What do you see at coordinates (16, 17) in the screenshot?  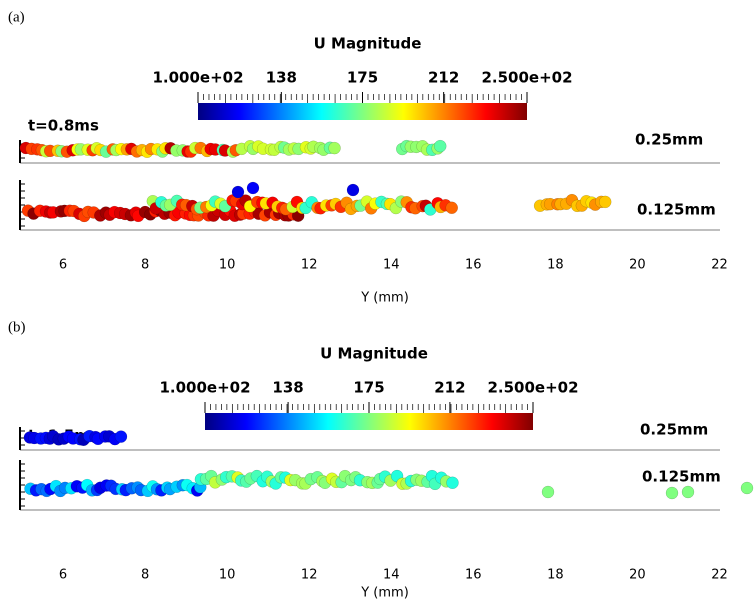 I see `panel-label: (a)` at bounding box center [16, 17].